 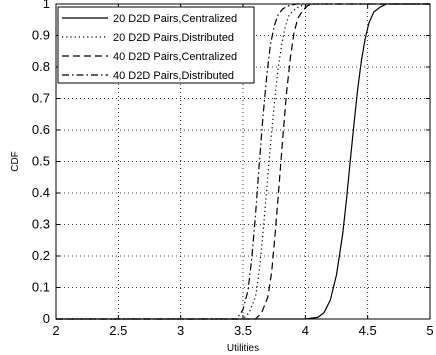 What do you see at coordinates (118, 330) in the screenshot?
I see `x-tick-label: 2.5` at bounding box center [118, 330].